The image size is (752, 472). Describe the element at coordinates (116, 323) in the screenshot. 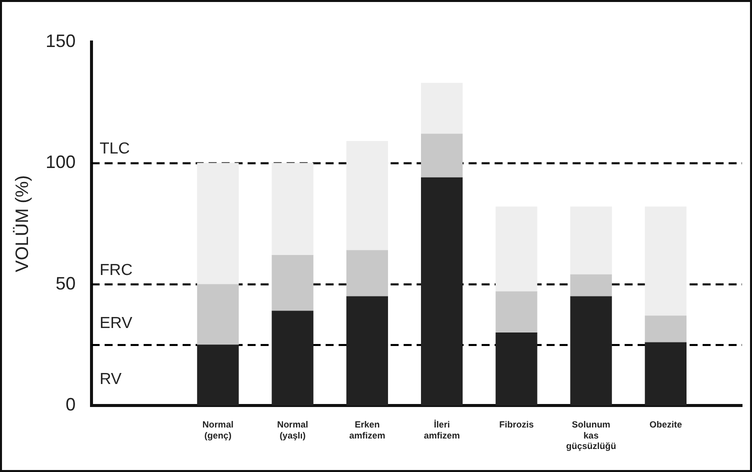

I see `text: ERV` at that location.